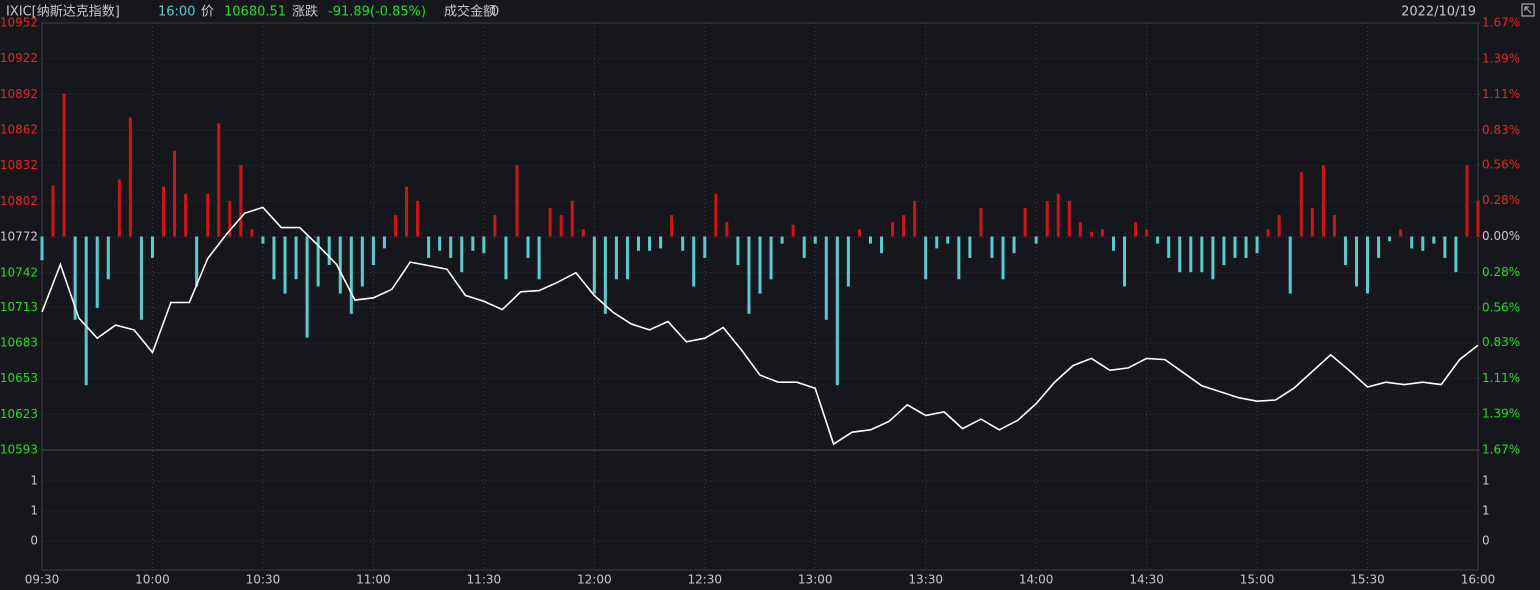  Describe the element at coordinates (1501, 236) in the screenshot. I see `y2-tick-label: 0.00%` at that location.